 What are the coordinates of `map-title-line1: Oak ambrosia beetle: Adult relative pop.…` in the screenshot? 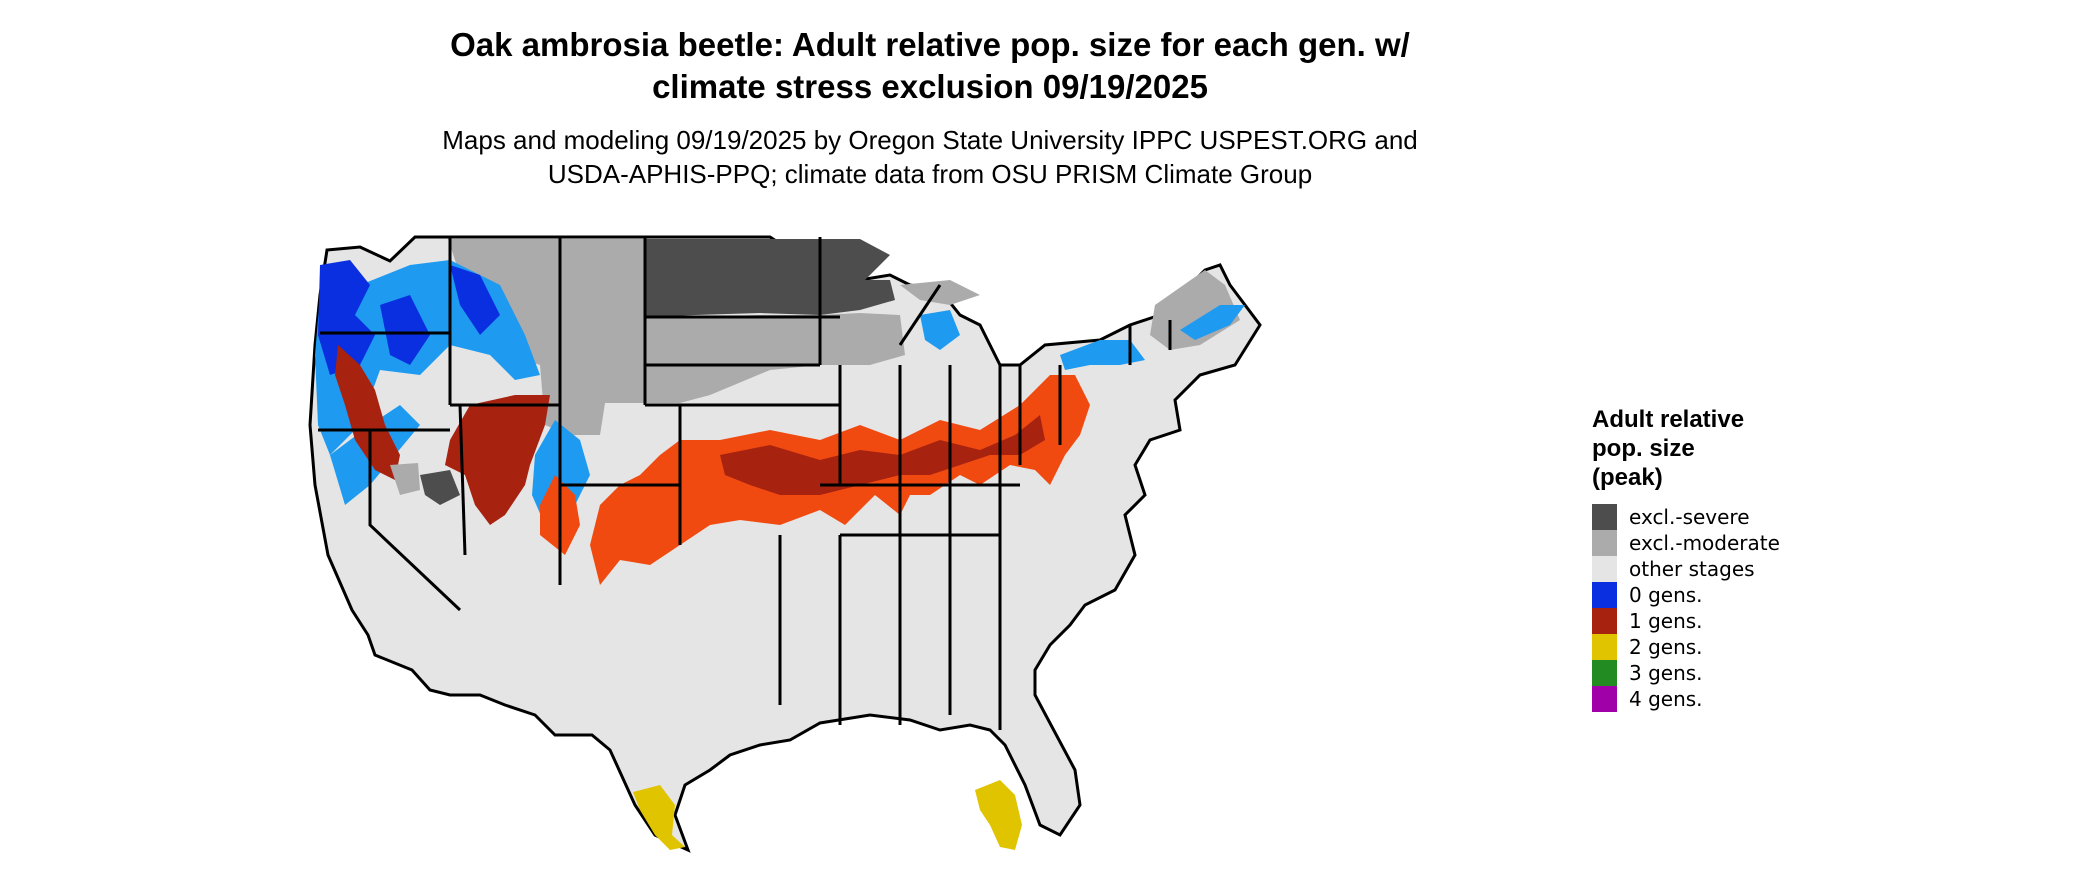 It's located at (930, 44).